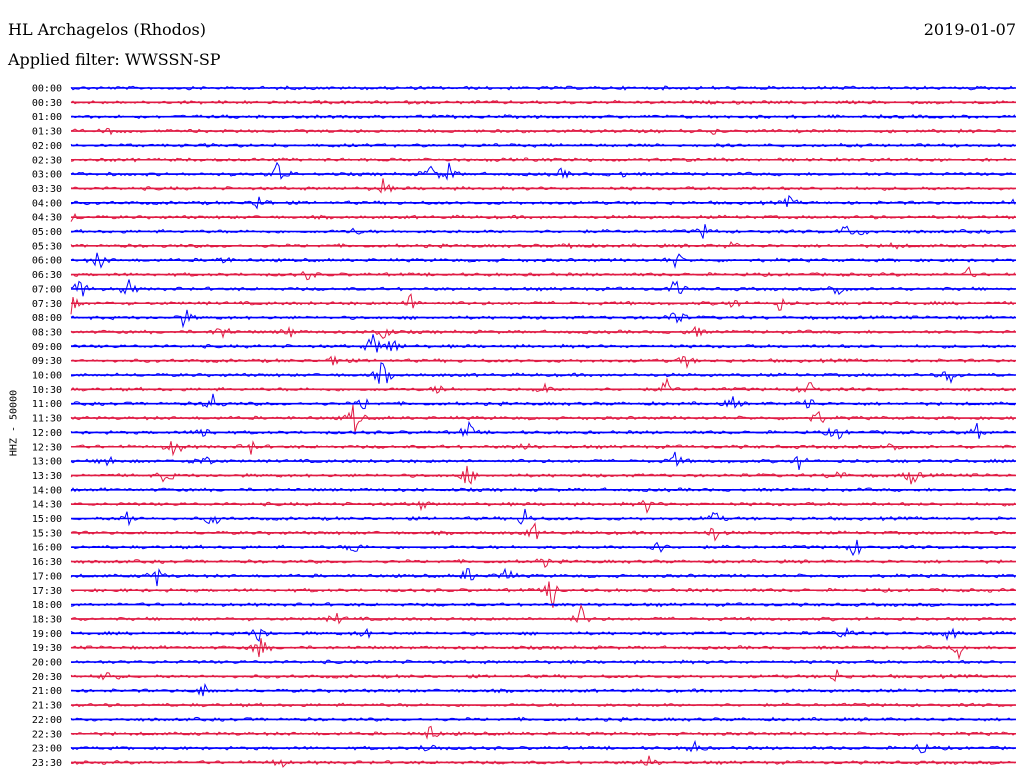 The height and width of the screenshot is (780, 1024). What do you see at coordinates (47, 376) in the screenshot?
I see `row-time-label: 10:00` at bounding box center [47, 376].